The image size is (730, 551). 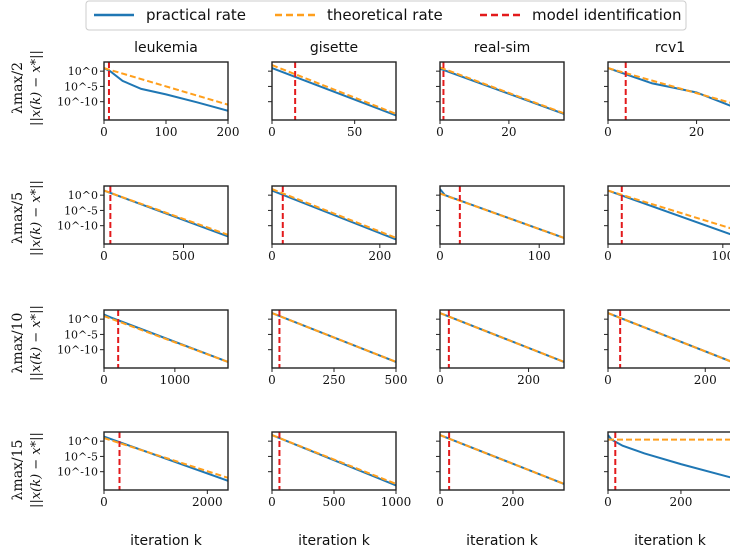 I want to click on row-lambda-label: λmax/15, so click(x=18, y=470).